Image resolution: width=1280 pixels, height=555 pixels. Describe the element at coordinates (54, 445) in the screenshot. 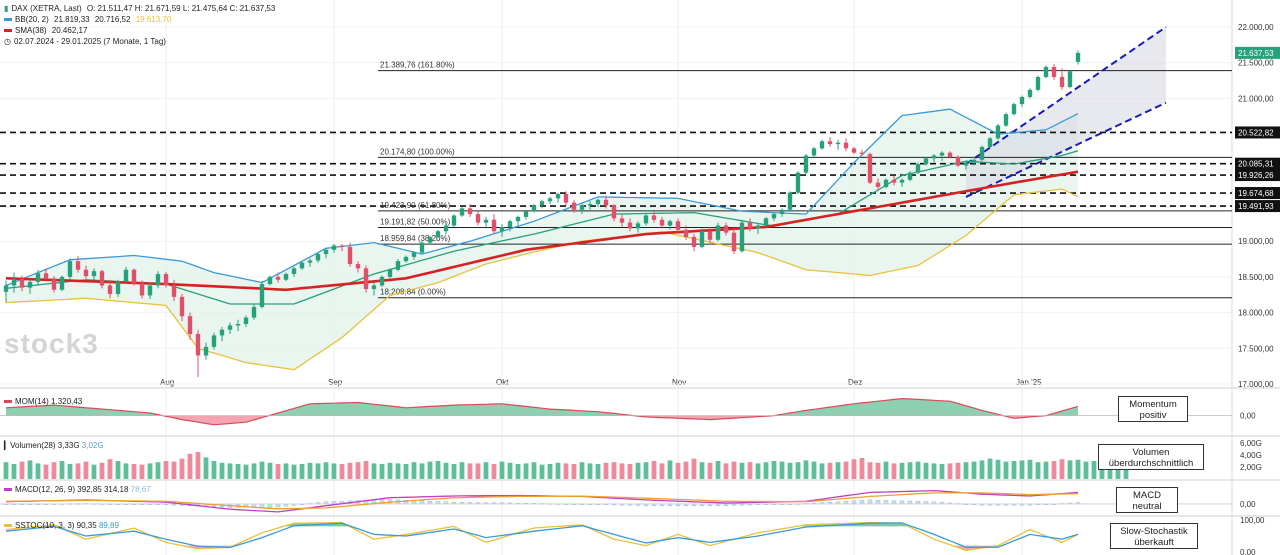

I see `volume-label-row: ▎Volumen(28) 3,33G 3,02G` at that location.